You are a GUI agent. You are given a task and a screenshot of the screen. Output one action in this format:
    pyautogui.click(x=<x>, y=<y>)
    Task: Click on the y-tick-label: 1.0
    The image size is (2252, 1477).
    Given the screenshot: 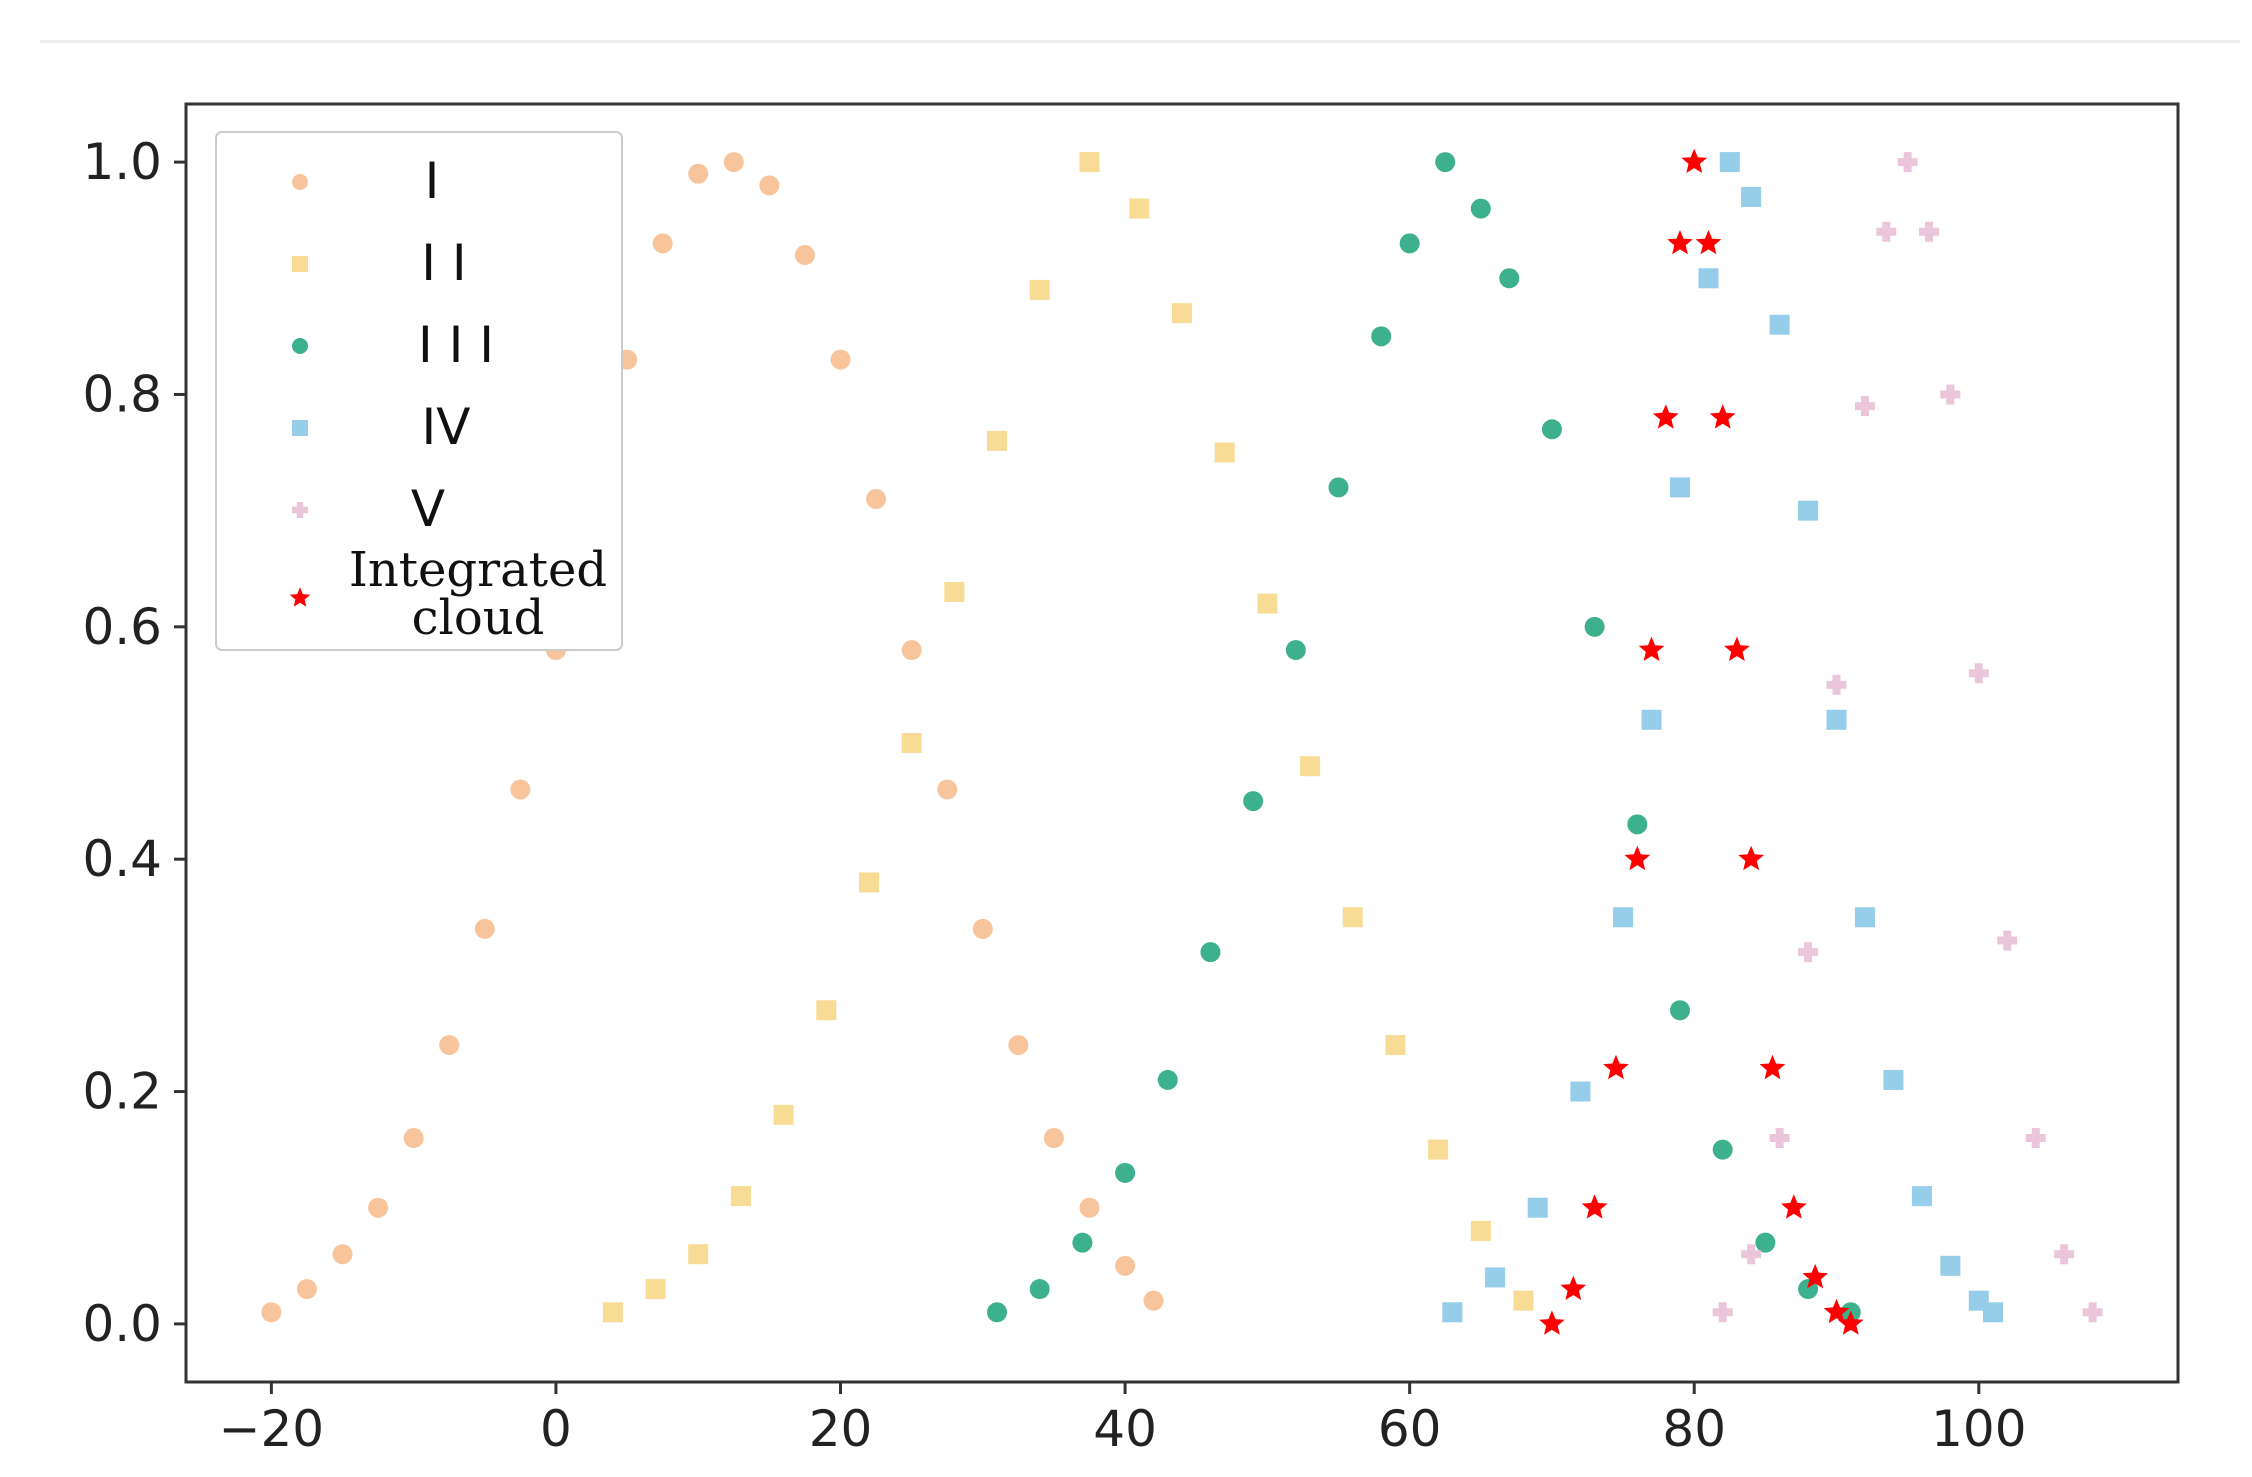 What is the action you would take?
    pyautogui.click(x=122, y=162)
    